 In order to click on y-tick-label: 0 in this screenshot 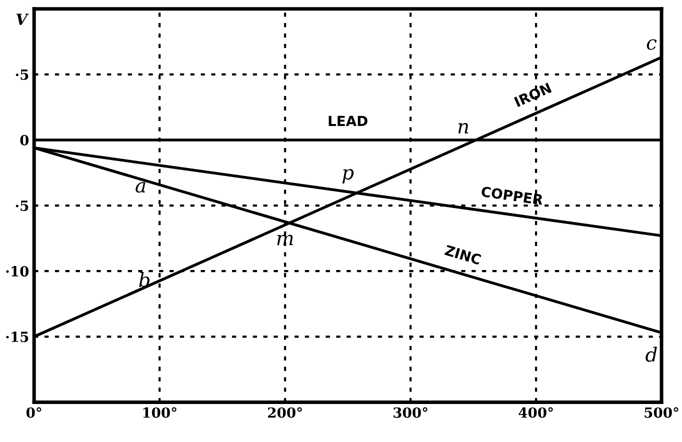, I will do `click(24, 140)`.